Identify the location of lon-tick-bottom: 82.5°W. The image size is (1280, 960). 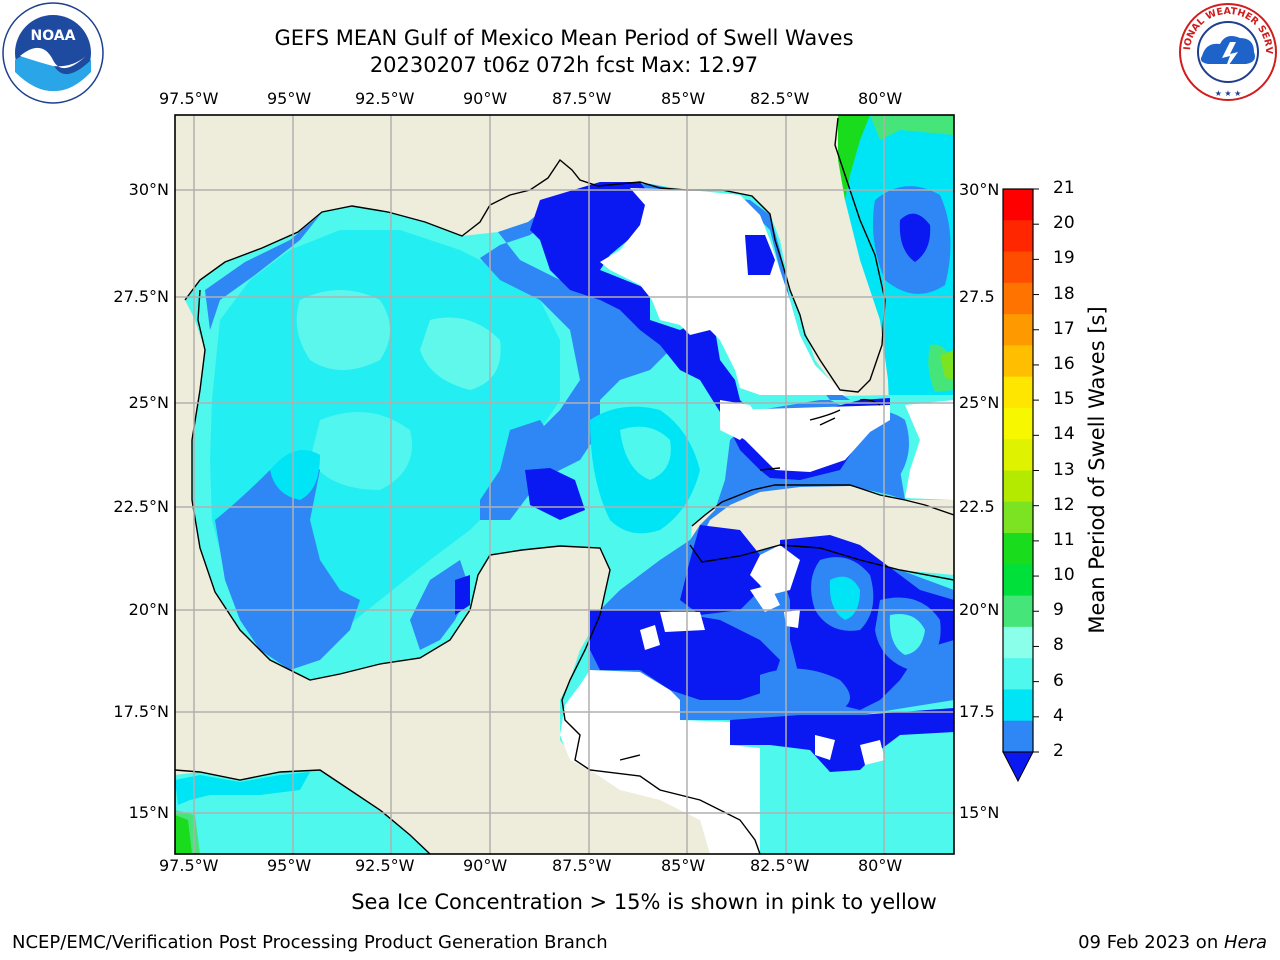
(780, 865).